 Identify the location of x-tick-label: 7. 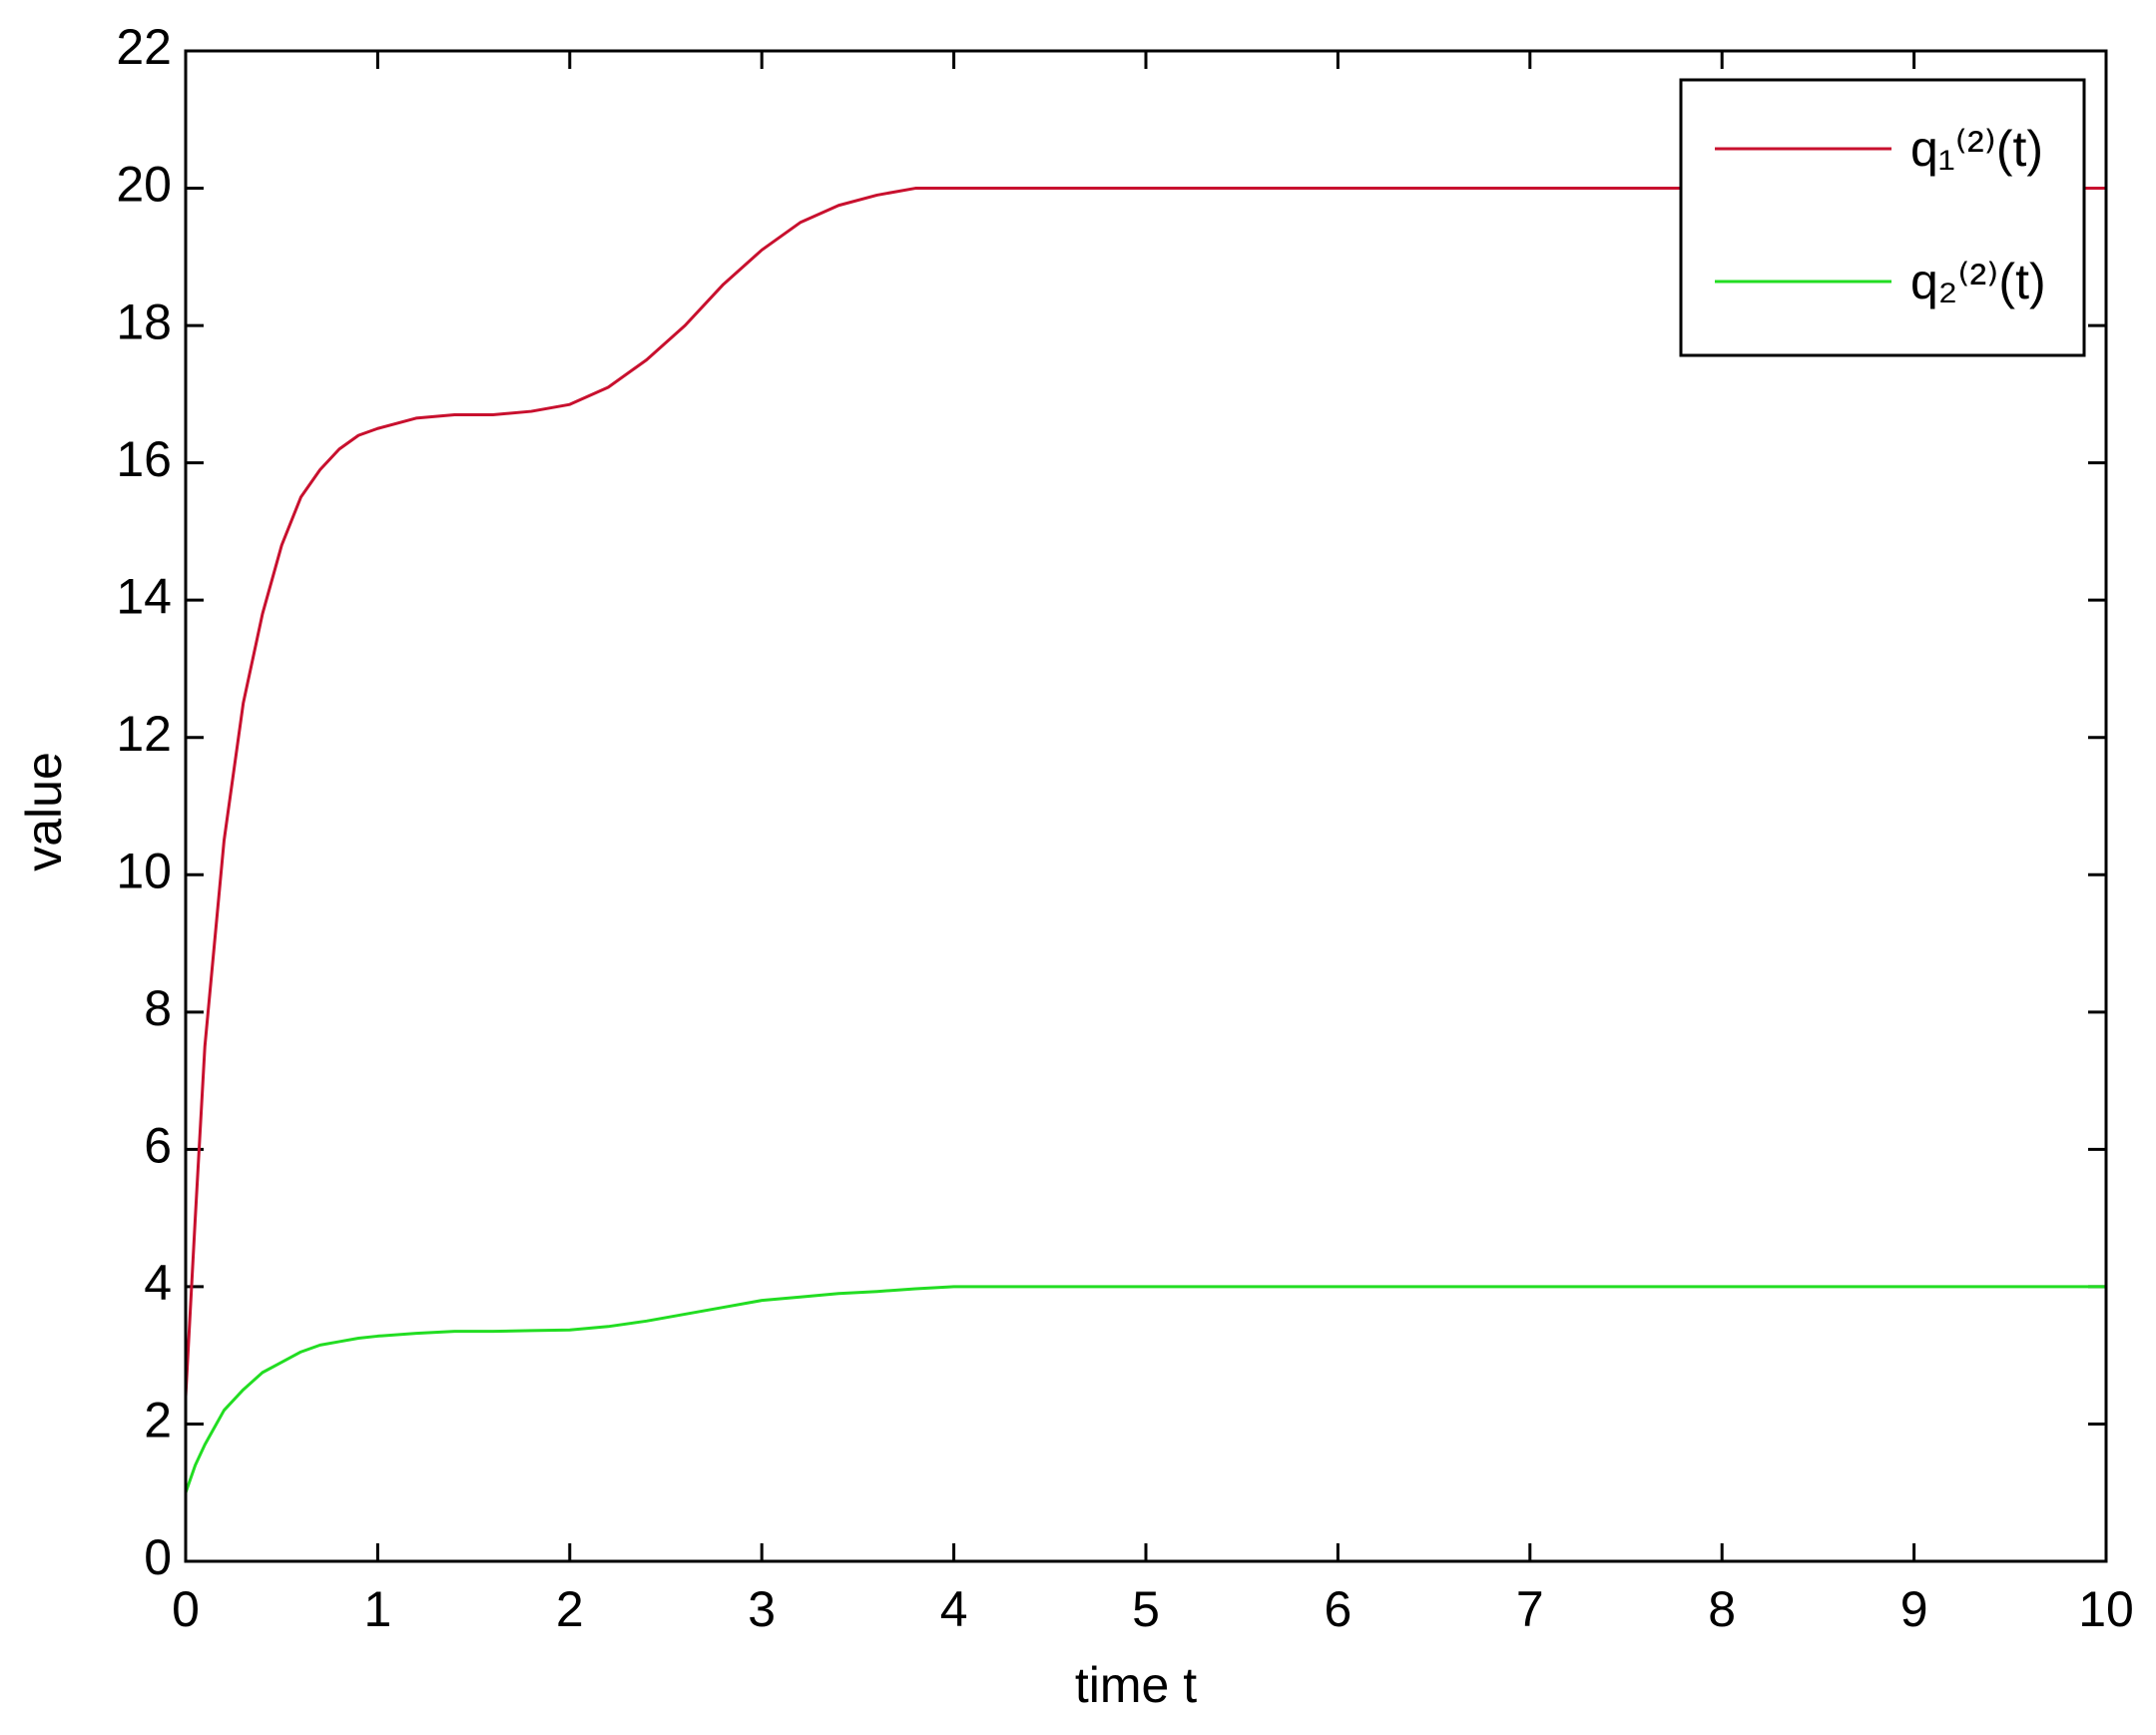
(1530, 1609).